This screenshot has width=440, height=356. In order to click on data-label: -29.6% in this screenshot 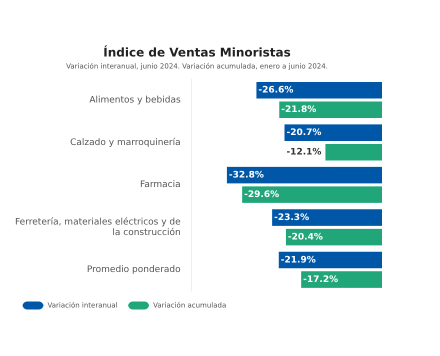, I will do `click(262, 195)`.